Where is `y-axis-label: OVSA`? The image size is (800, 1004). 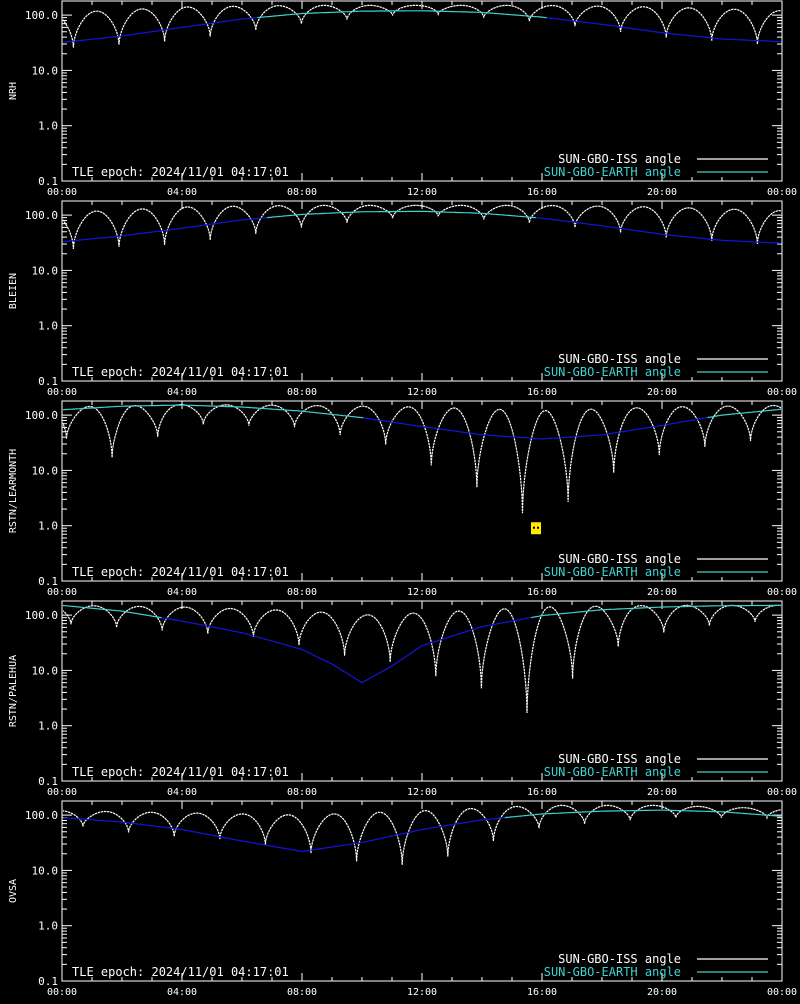
y-axis-label: OVSA is located at coordinates (13, 891).